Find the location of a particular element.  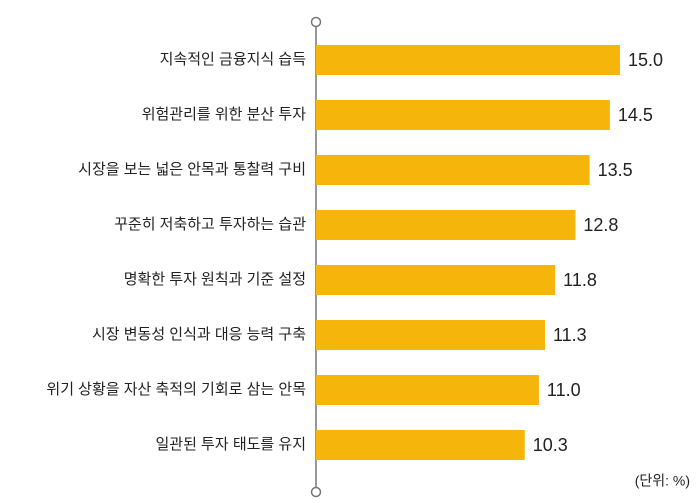

value-label: 11.8 is located at coordinates (580, 280).